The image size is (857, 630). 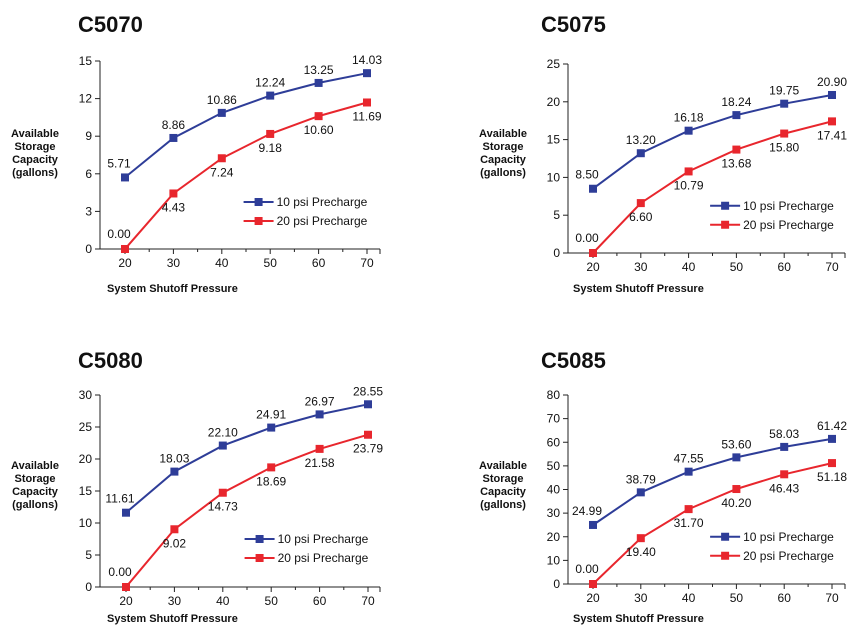 I want to click on data-label: 5.71, so click(x=119, y=163).